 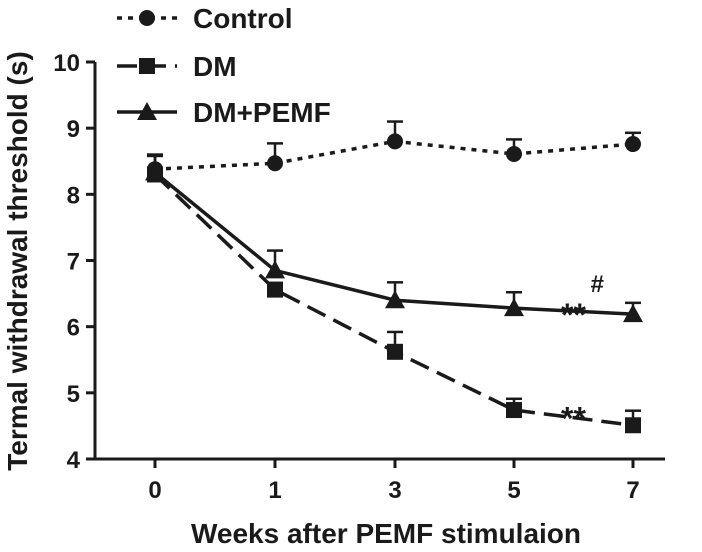 What do you see at coordinates (73, 328) in the screenshot?
I see `y-tick-label: 6` at bounding box center [73, 328].